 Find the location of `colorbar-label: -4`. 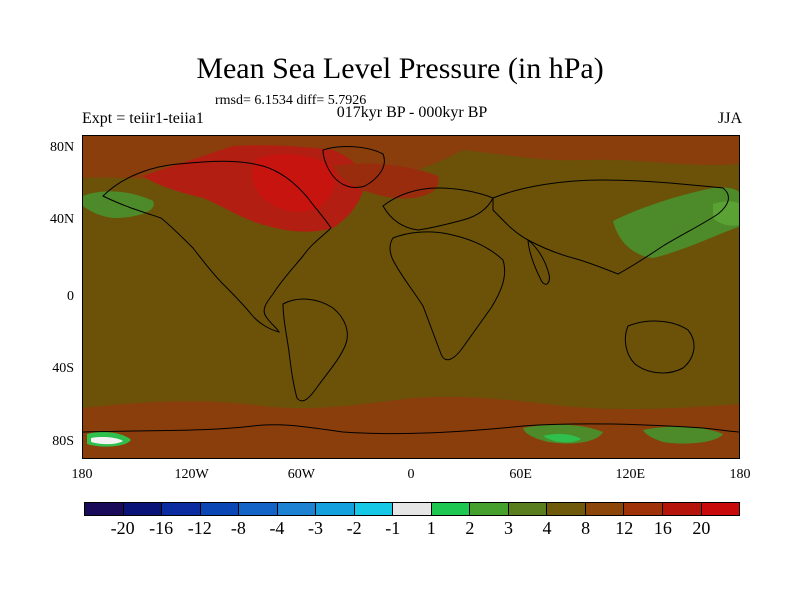

colorbar-label: -4 is located at coordinates (277, 528).